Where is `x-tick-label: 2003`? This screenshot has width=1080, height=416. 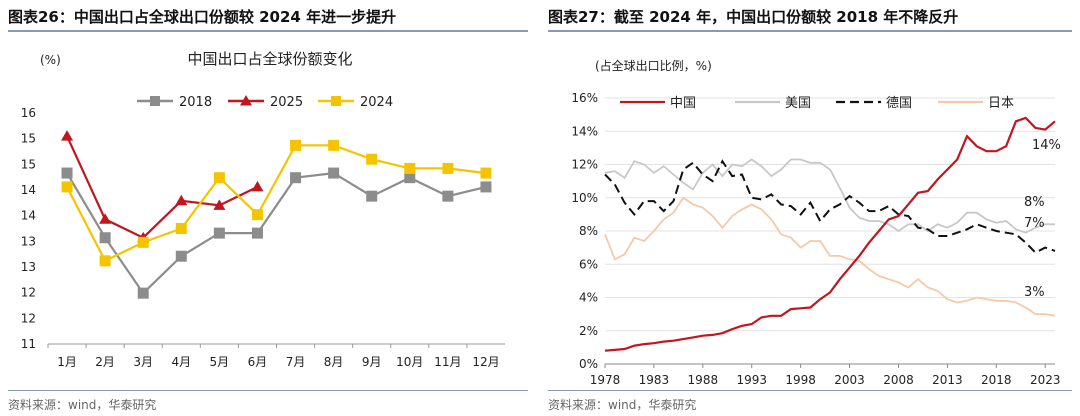
x-tick-label: 2003 is located at coordinates (849, 380).